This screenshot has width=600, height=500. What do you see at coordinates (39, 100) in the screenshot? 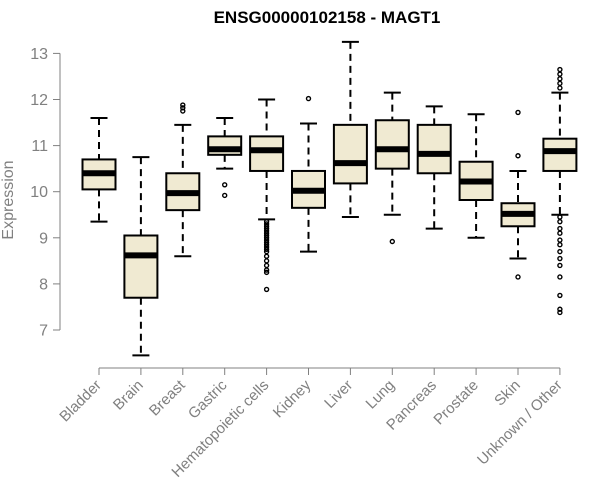
I see `y-tick-label: 12` at bounding box center [39, 100].